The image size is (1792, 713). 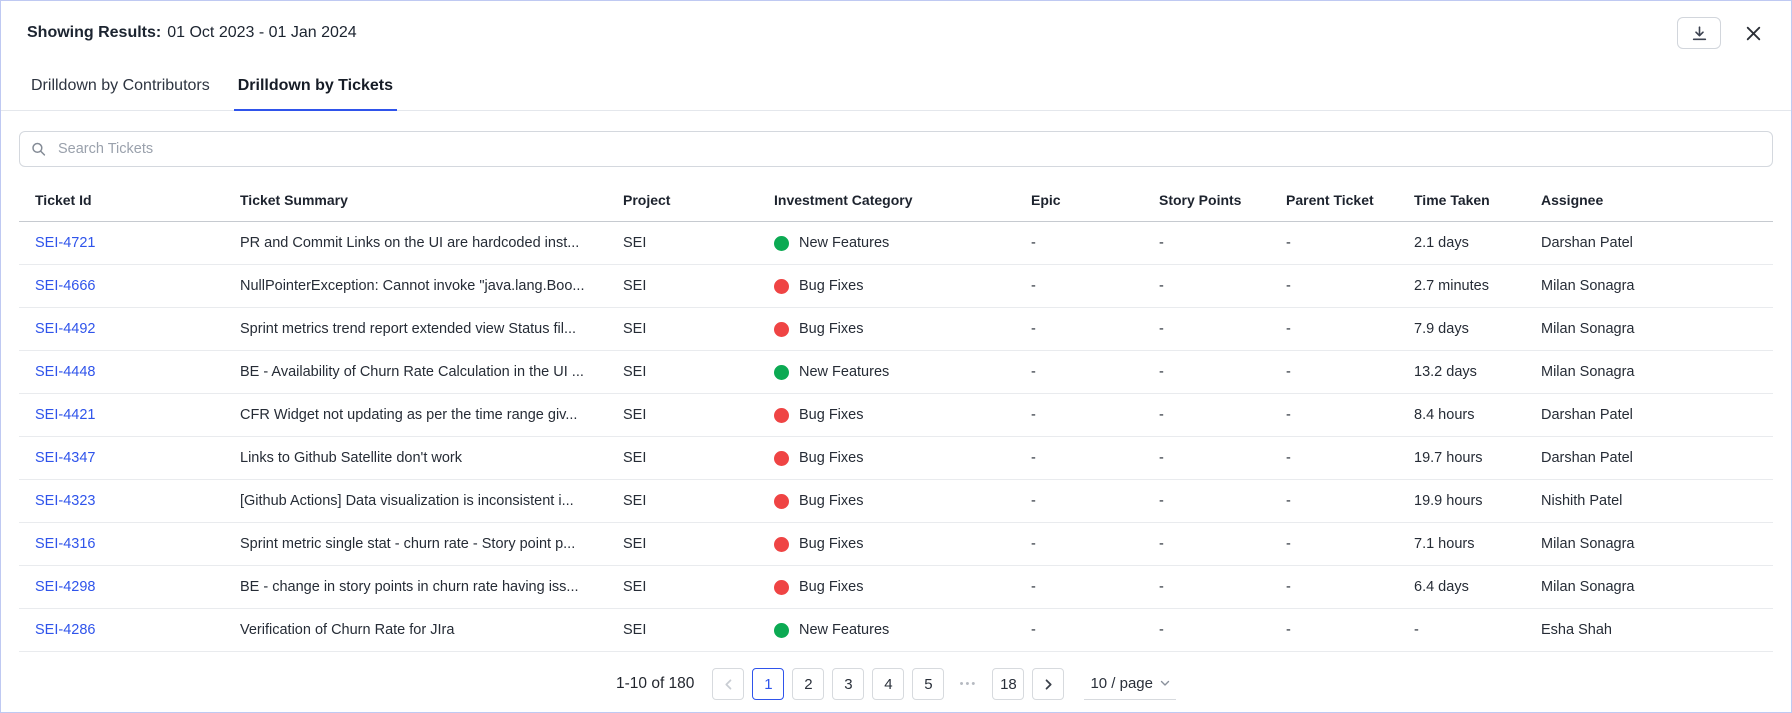 I want to click on ticket-time-taken: 19.7 hours, so click(x=1461, y=458).